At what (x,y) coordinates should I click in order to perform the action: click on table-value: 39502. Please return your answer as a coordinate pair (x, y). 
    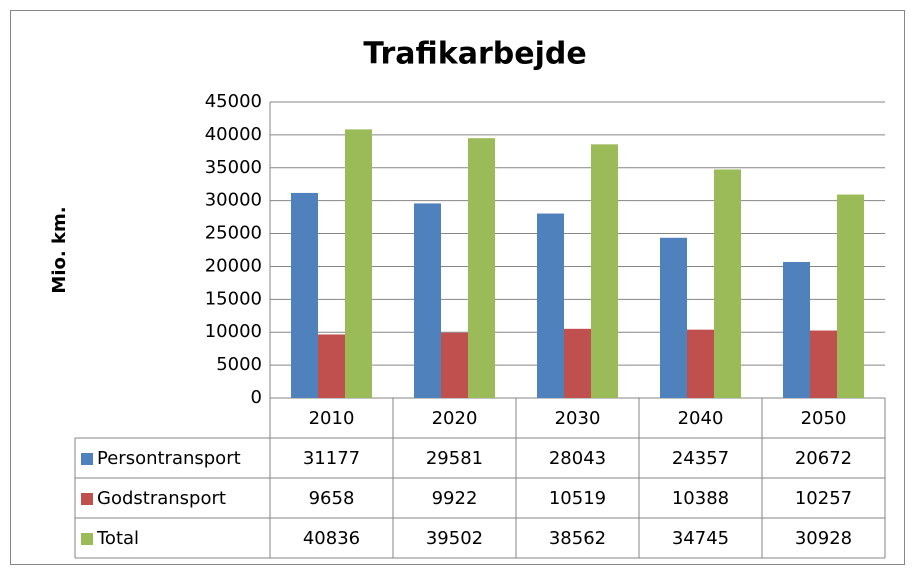
    Looking at the image, I should click on (454, 538).